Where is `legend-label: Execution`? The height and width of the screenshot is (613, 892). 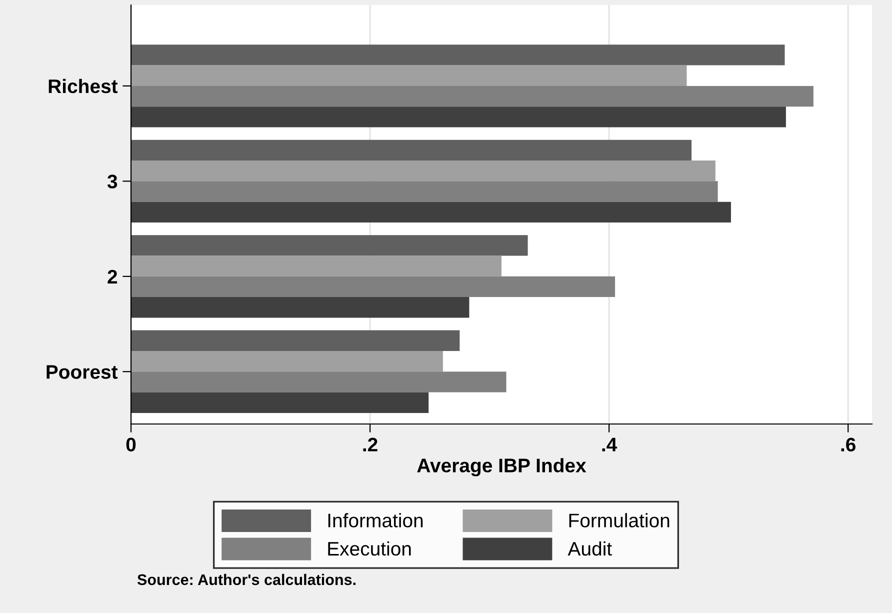 legend-label: Execution is located at coordinates (369, 548).